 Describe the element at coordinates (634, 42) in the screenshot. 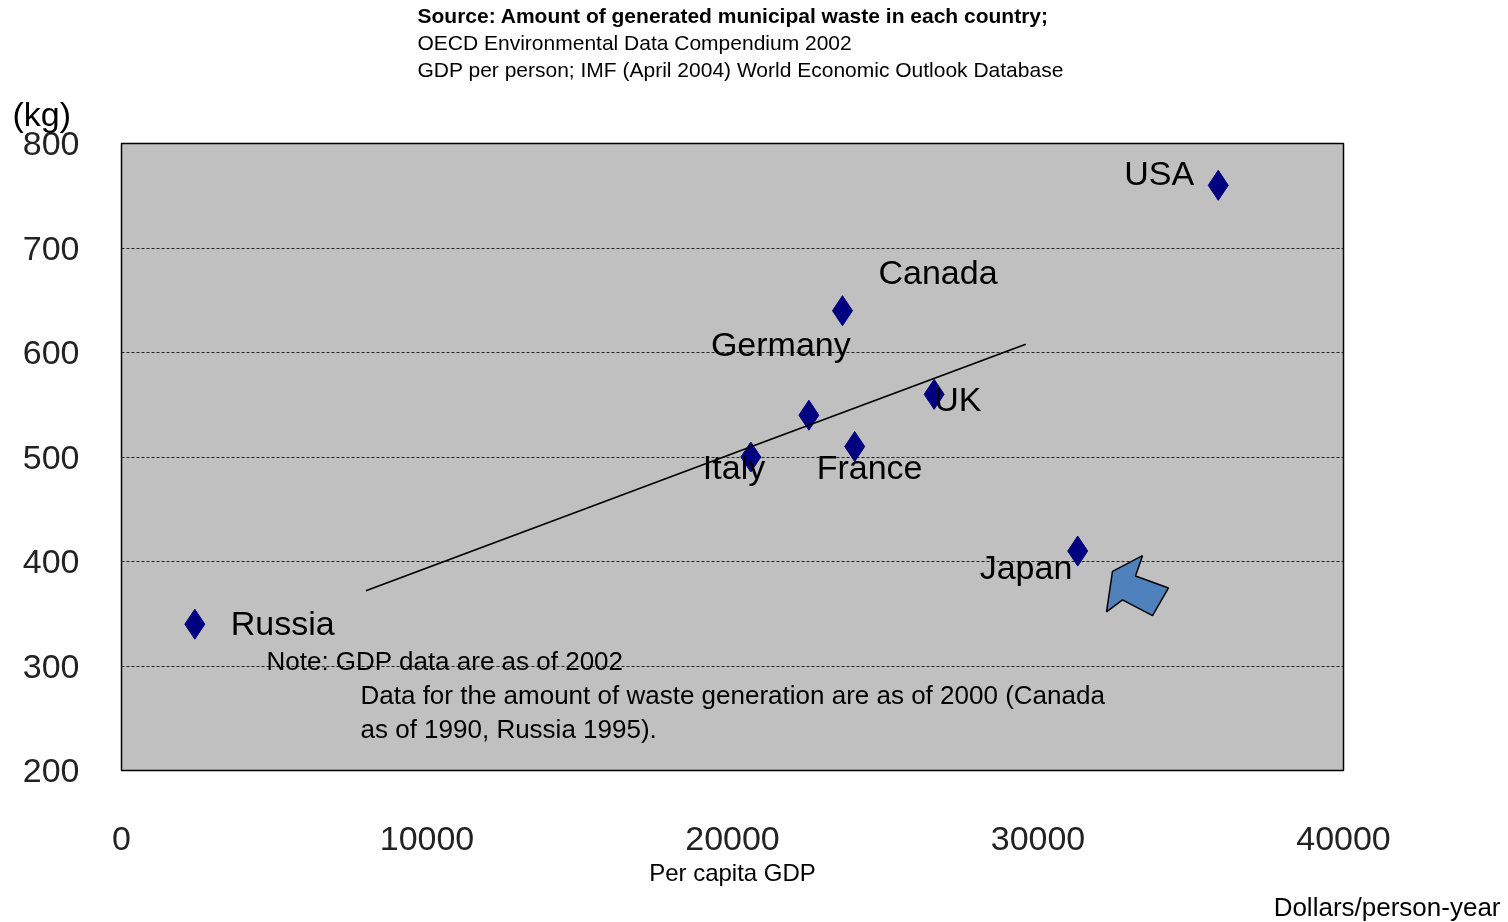

I see `text: OECD Environmental Data Compendium 2002` at that location.